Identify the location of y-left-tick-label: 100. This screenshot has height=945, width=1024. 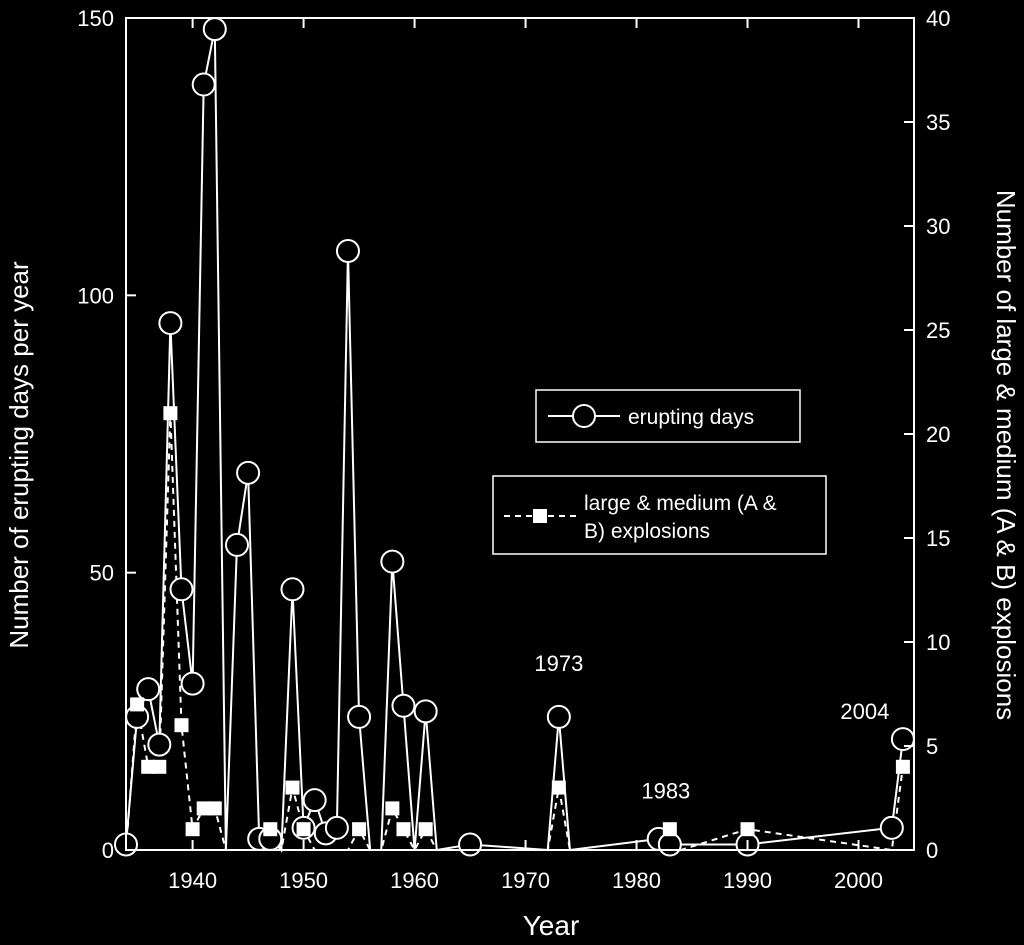
(95, 295).